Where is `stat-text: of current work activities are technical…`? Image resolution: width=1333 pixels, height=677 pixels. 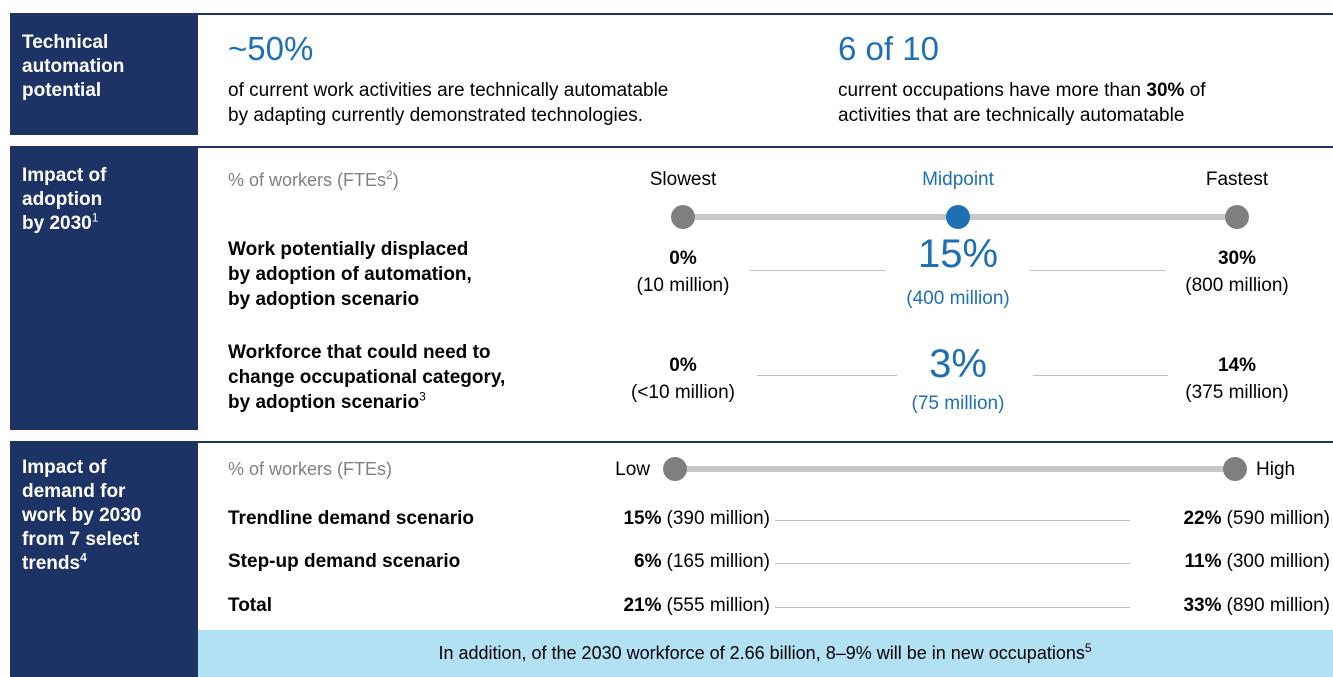 stat-text: of current work activities are technical… is located at coordinates (448, 103).